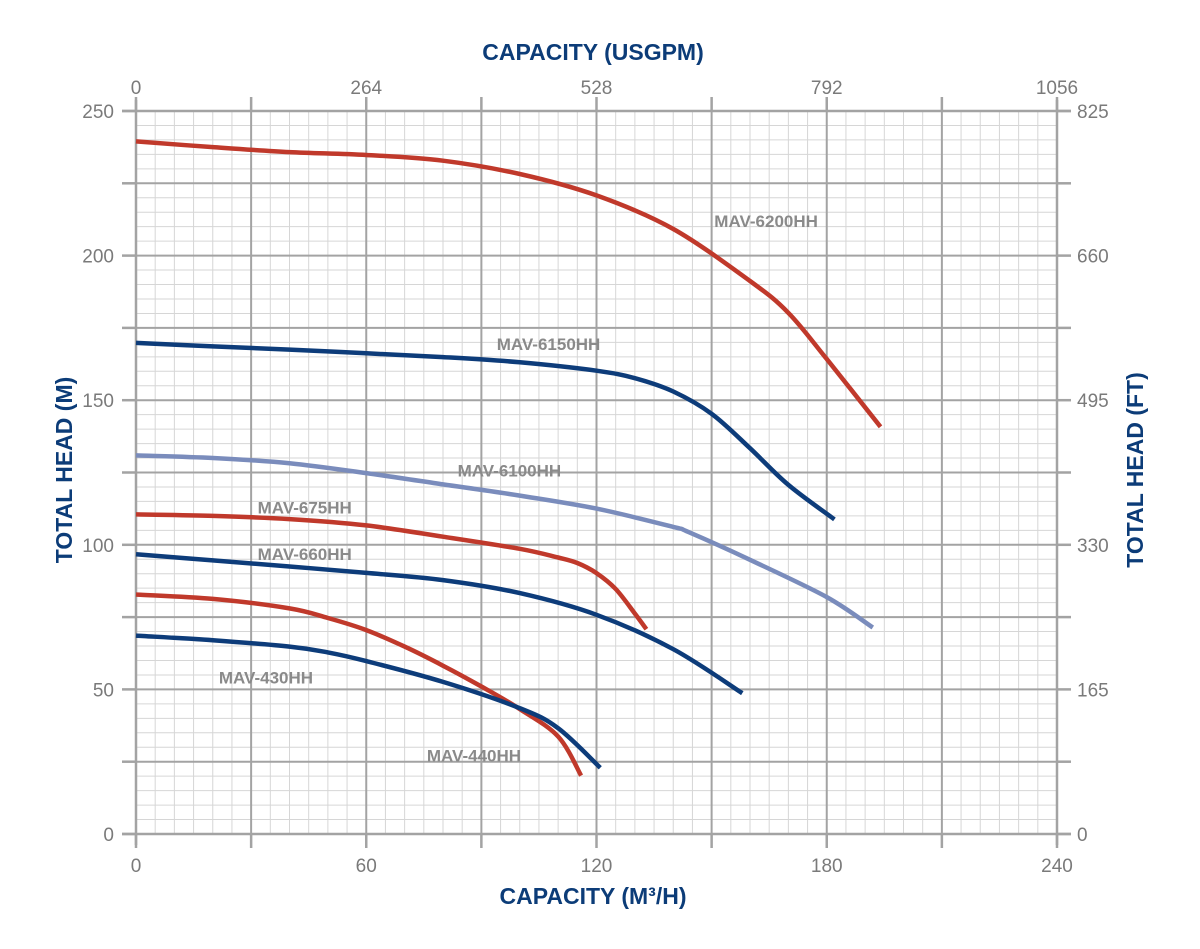  What do you see at coordinates (1093, 401) in the screenshot?
I see `y-tick-label-right: 495` at bounding box center [1093, 401].